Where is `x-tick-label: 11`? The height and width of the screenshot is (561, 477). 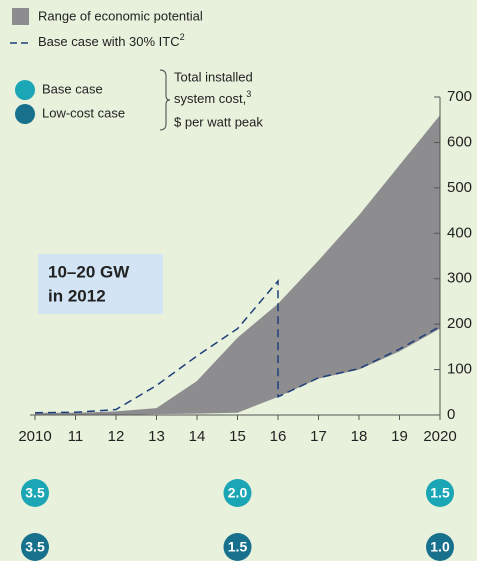
x-tick-label: 11 is located at coordinates (76, 436).